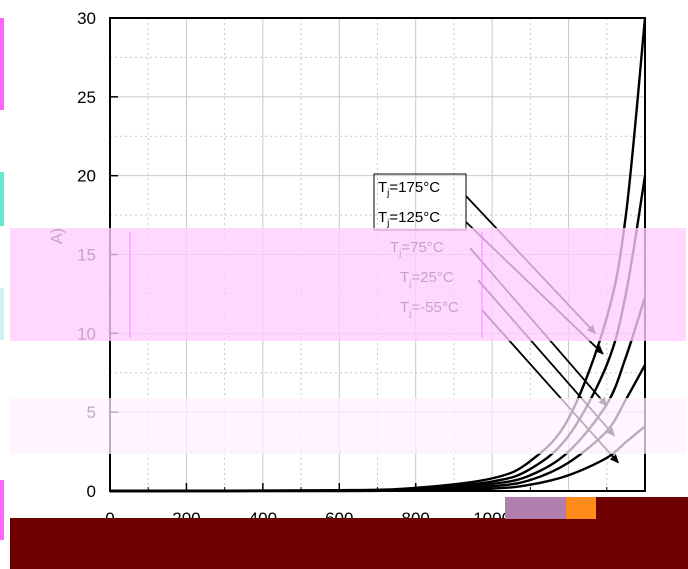  Describe the element at coordinates (409, 189) in the screenshot. I see `series-label-0: Tj=175°C` at that location.